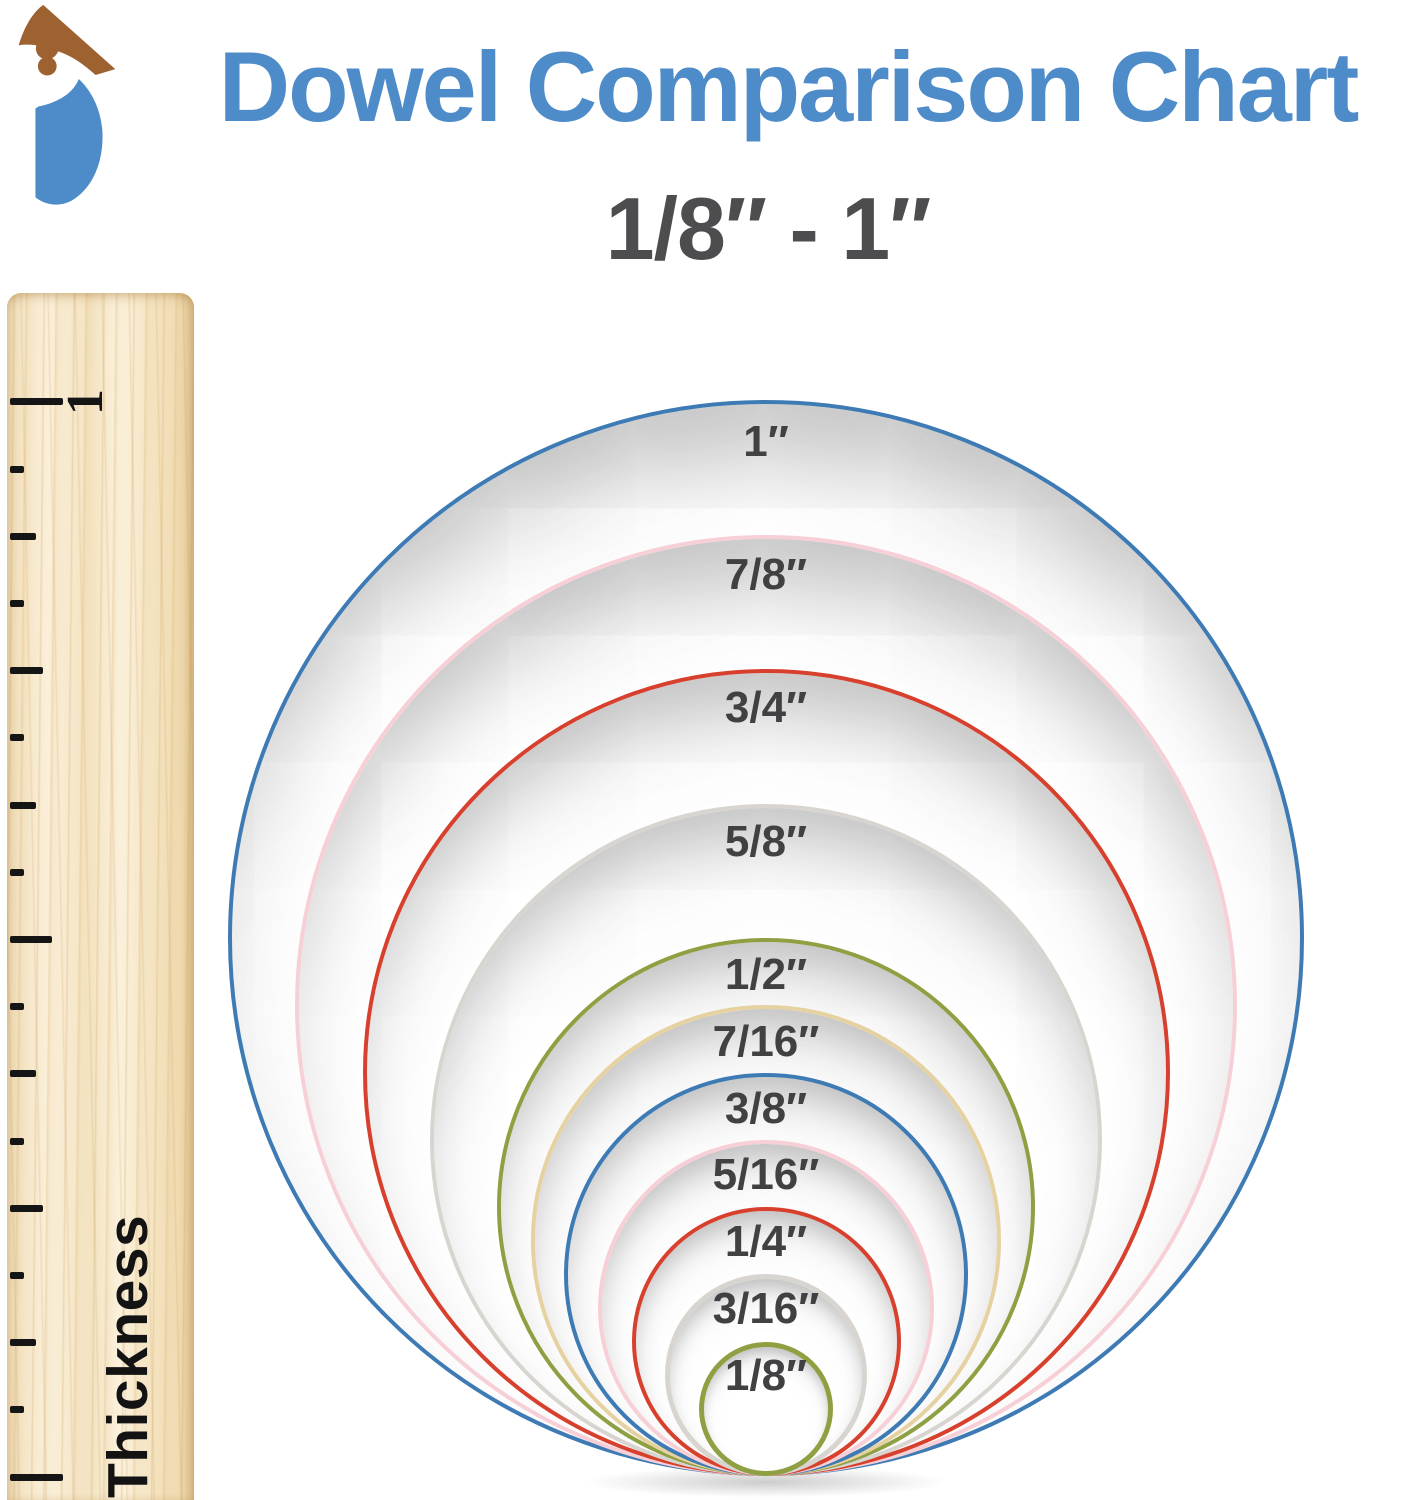 The width and height of the screenshot is (1426, 1500). I want to click on dowel-size-label-3: 5/8″, so click(766, 841).